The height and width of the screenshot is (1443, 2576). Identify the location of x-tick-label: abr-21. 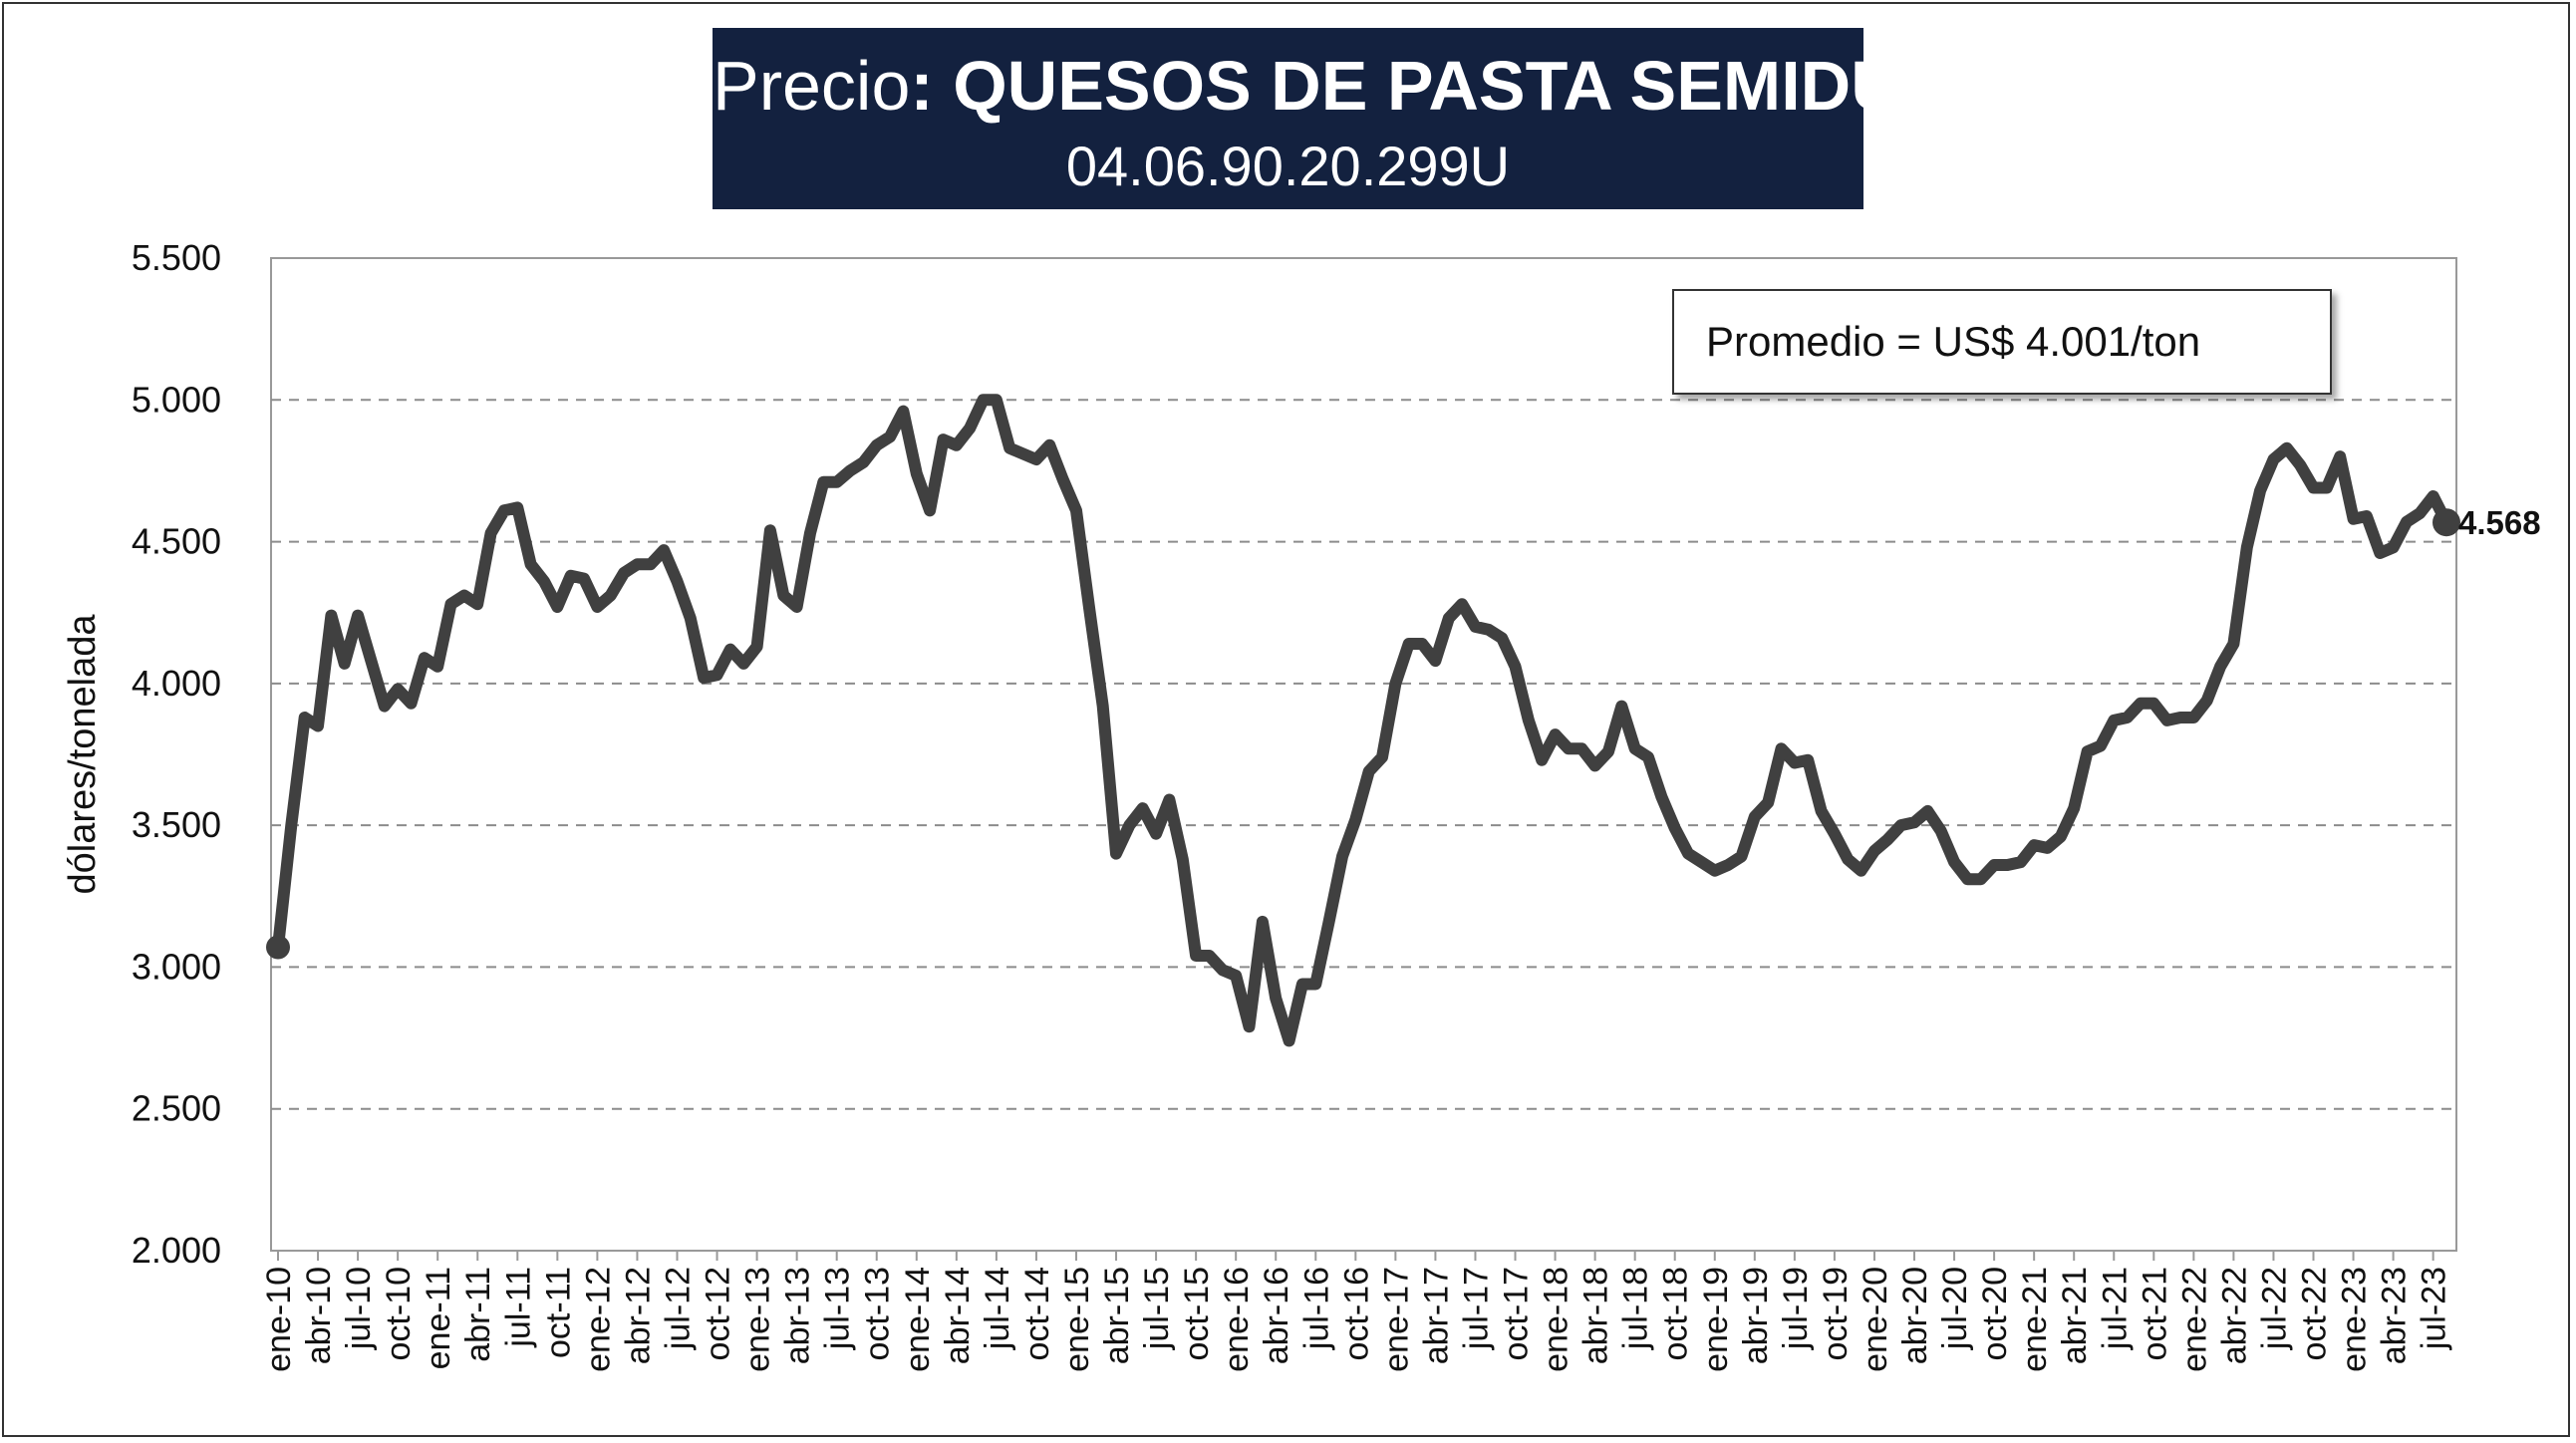
(2075, 1315).